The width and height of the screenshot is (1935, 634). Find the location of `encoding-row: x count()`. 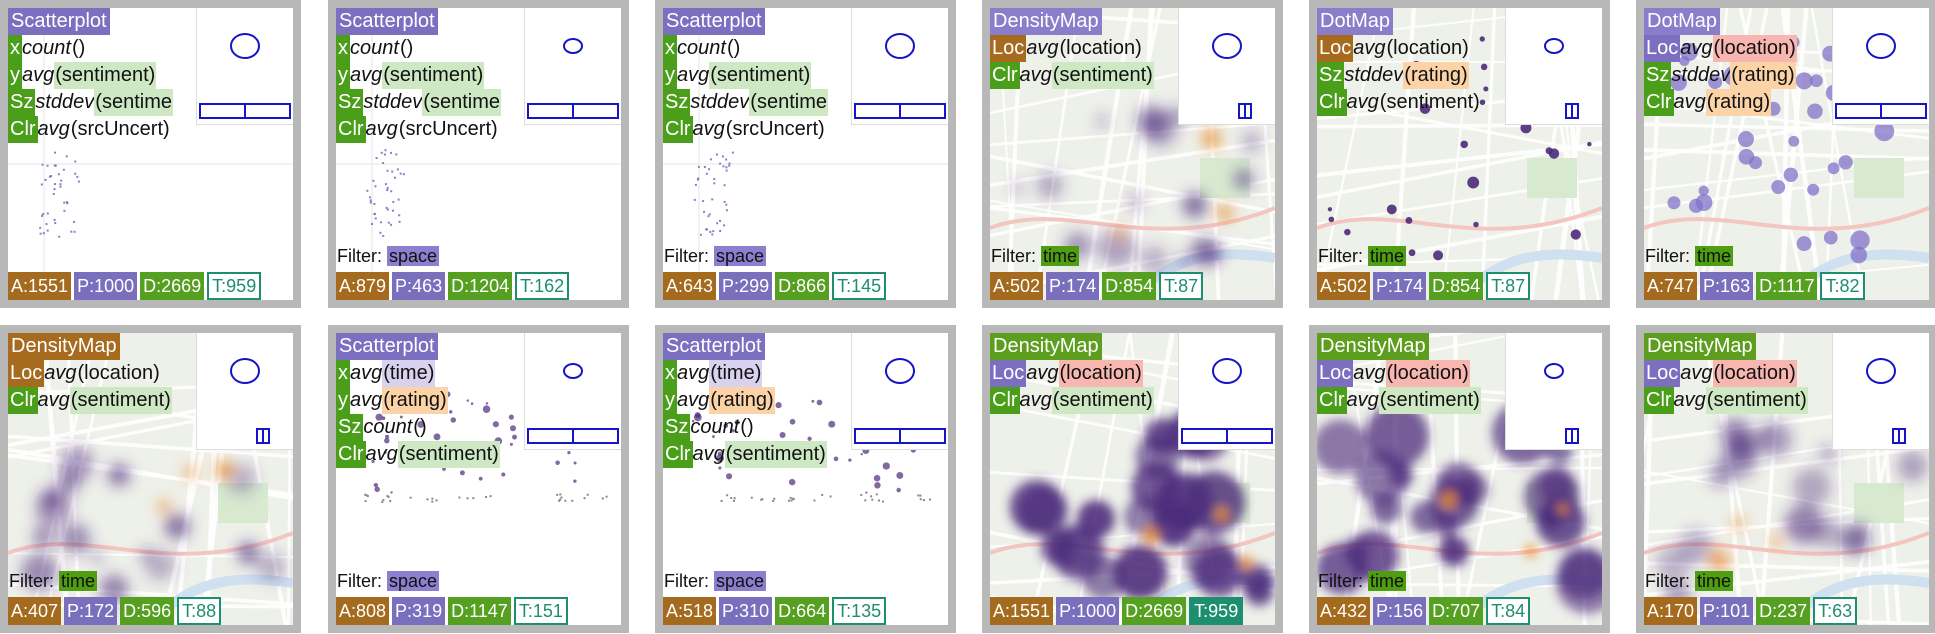

encoding-row: x count() is located at coordinates (745, 48).